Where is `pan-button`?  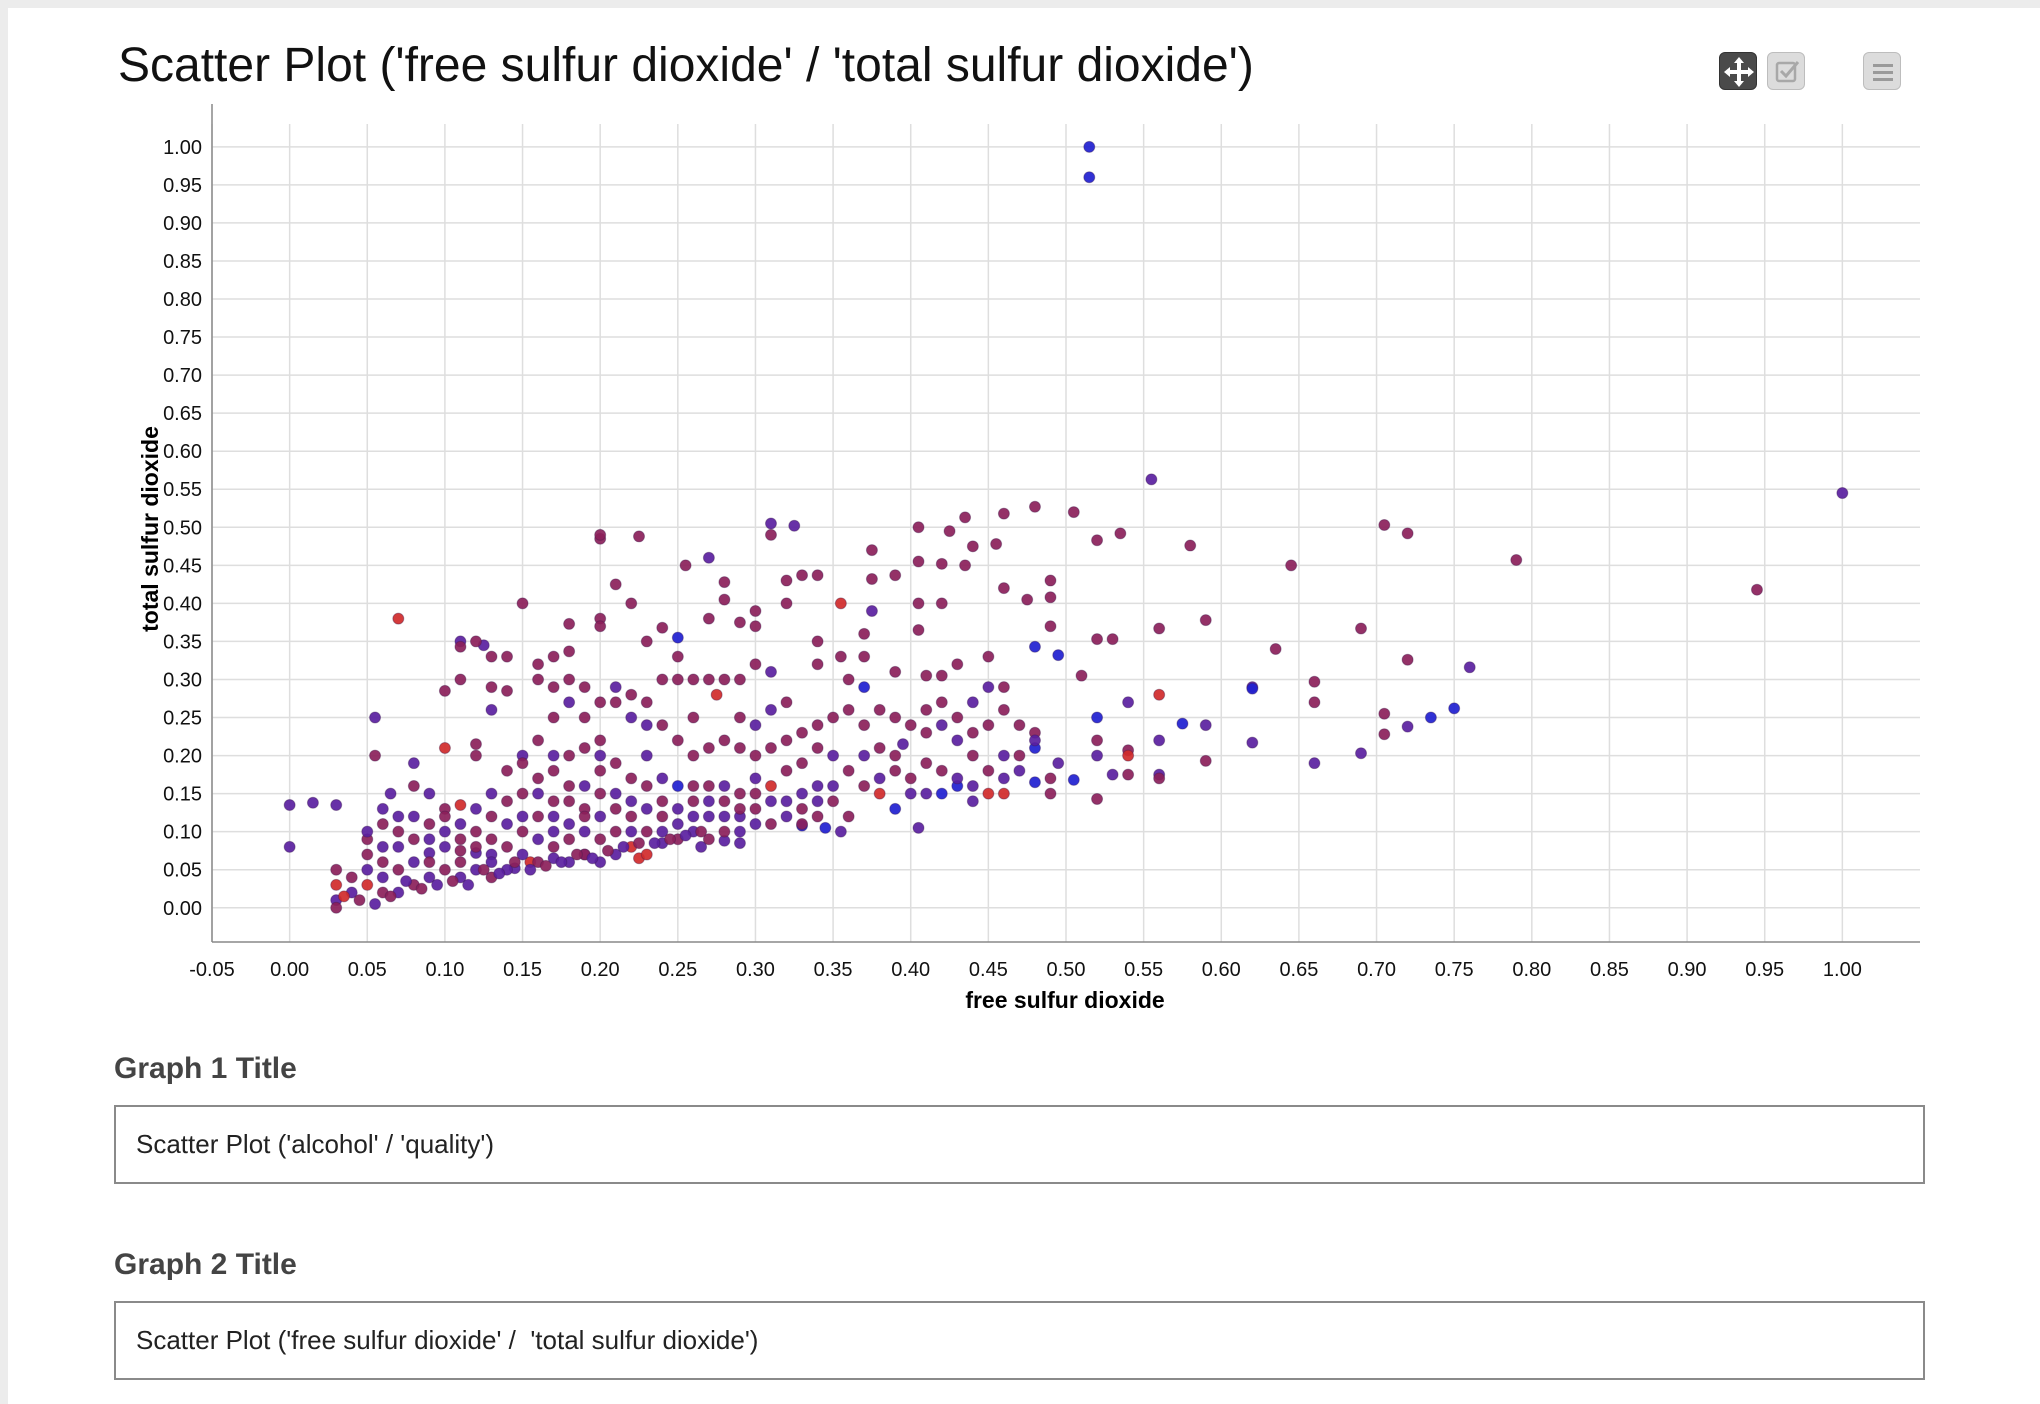 pan-button is located at coordinates (1738, 71).